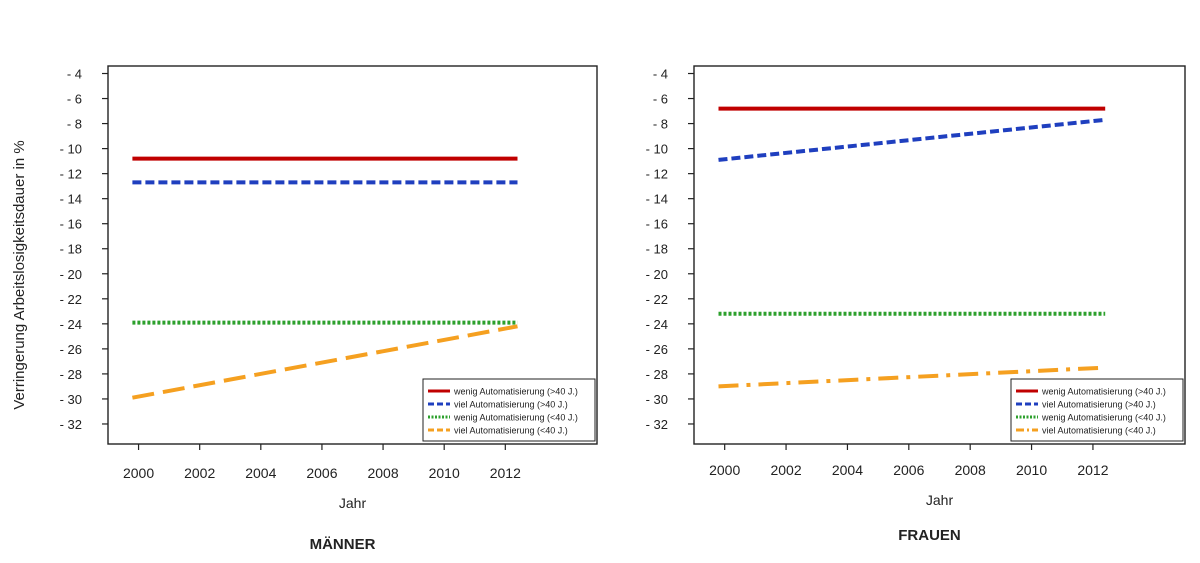  Describe the element at coordinates (929, 535) in the screenshot. I see `chart-title: FRAUEN` at that location.